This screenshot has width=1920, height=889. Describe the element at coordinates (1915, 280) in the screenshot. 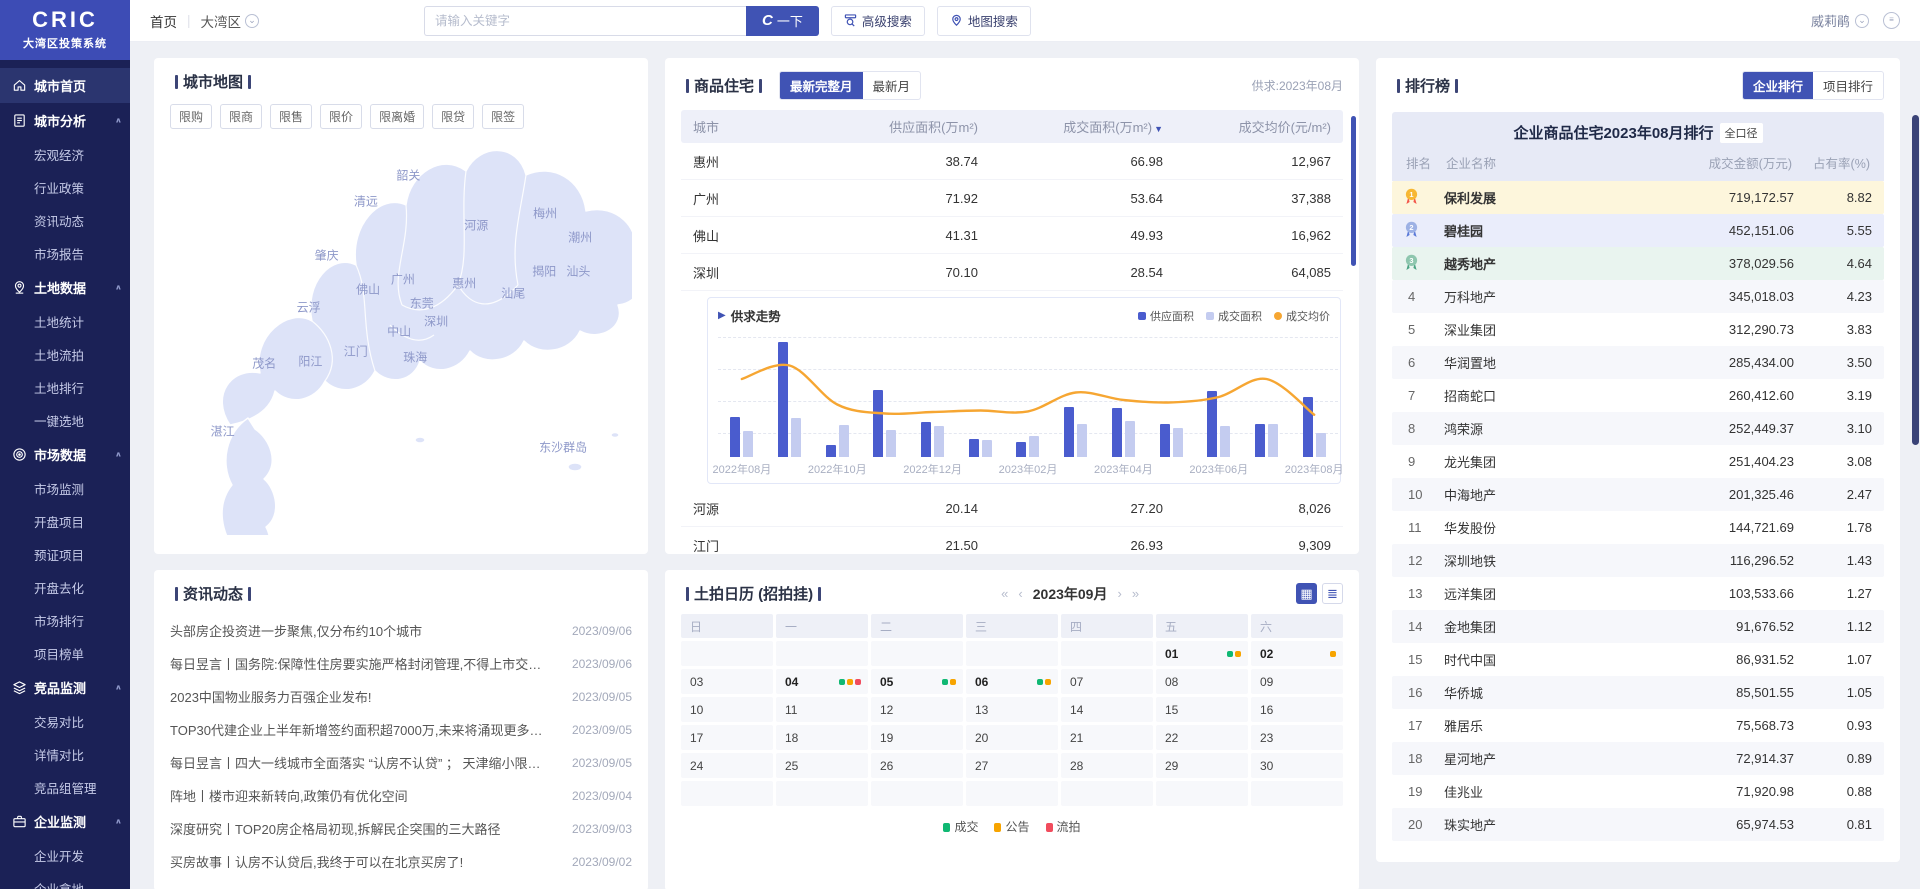

I see `page-scrollbar` at that location.